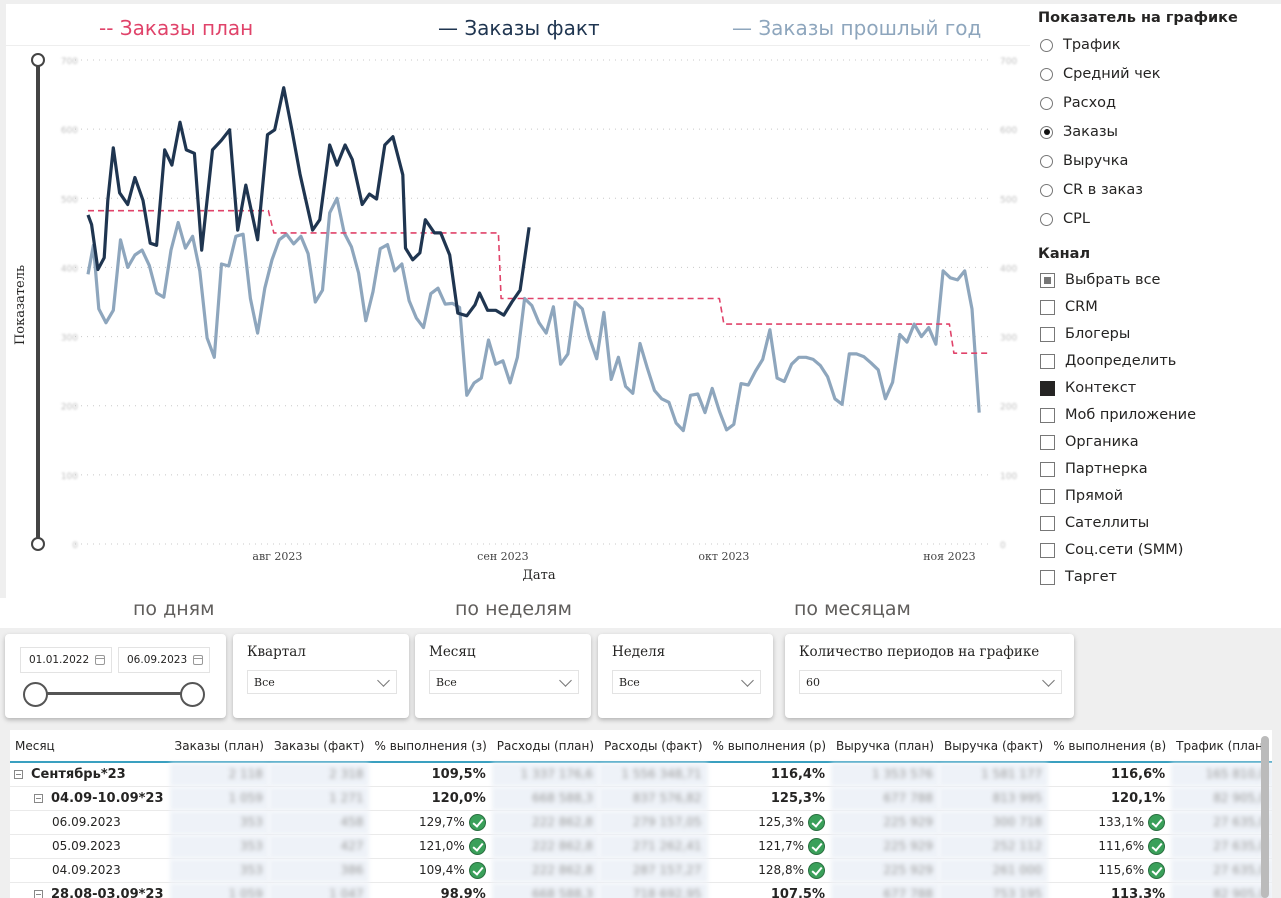 The height and width of the screenshot is (898, 1281). What do you see at coordinates (1089, 442) in the screenshot?
I see `channel-option: Органика` at bounding box center [1089, 442].